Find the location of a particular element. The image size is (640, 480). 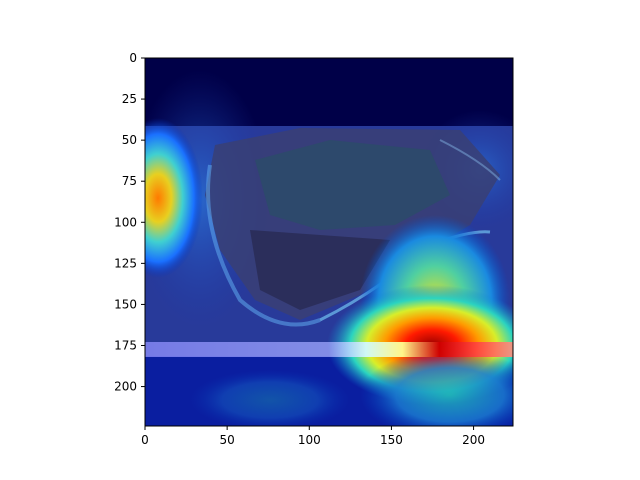

x-axis: 0 50 100 150 200 is located at coordinates (313, 436).